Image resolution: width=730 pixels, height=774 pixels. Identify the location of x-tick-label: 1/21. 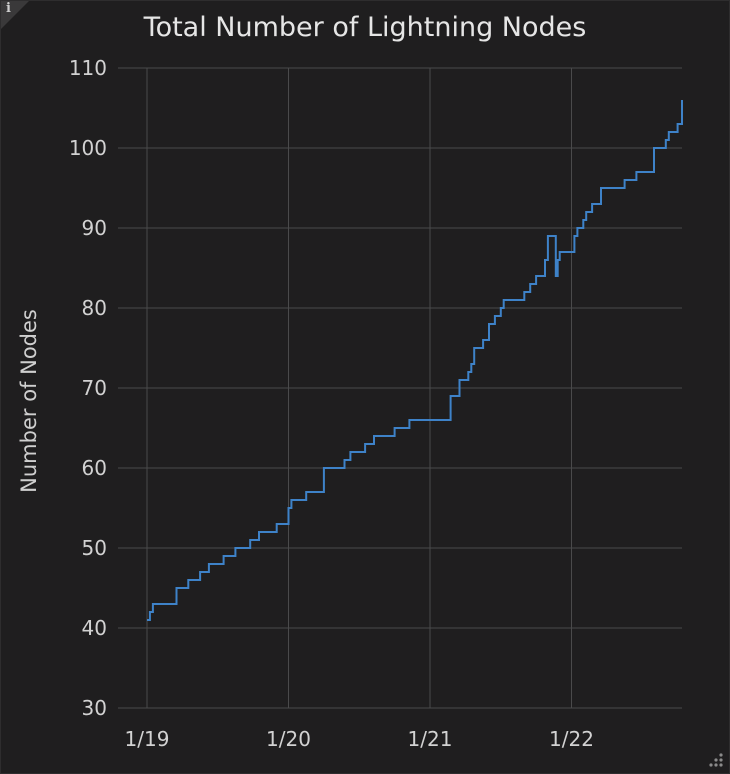
(430, 739).